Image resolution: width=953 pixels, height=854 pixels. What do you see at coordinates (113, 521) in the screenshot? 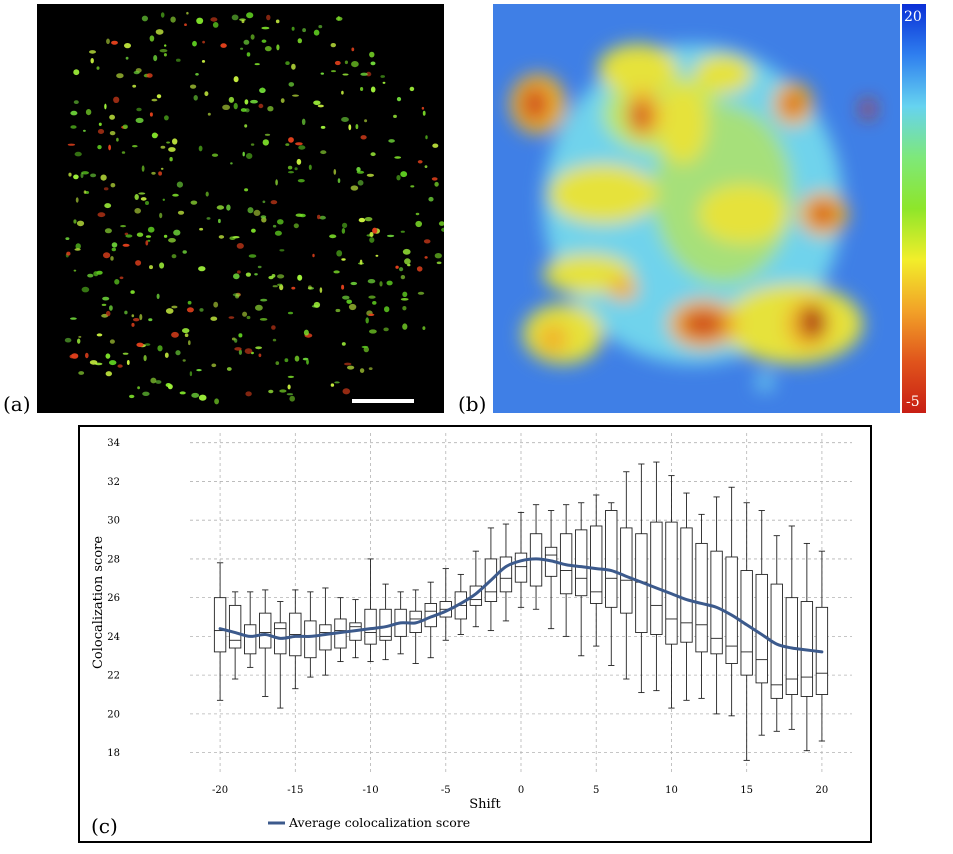
I see `y-tick-label: 30` at bounding box center [113, 521].